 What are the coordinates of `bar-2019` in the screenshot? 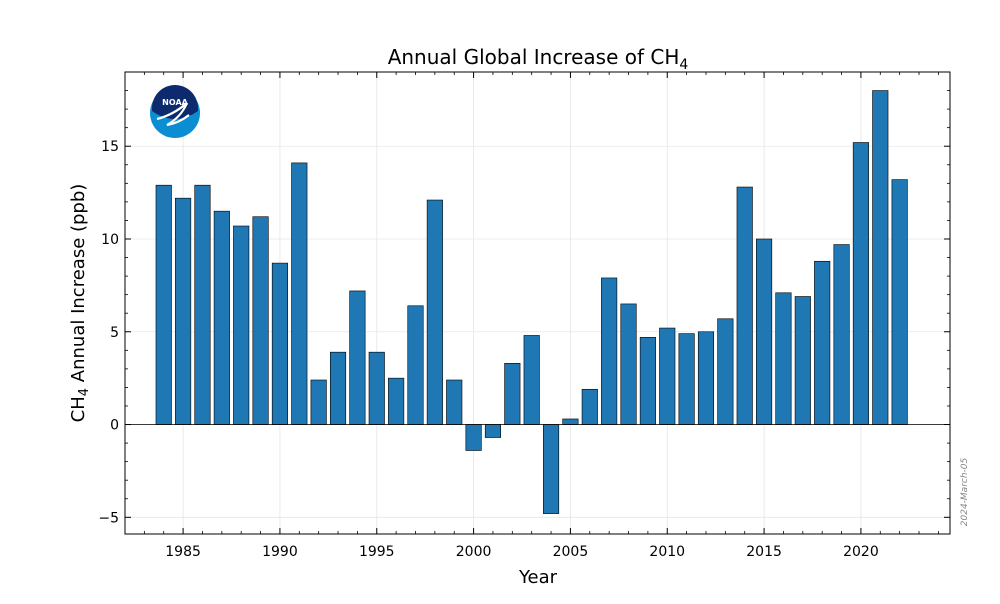 It's located at (841, 334).